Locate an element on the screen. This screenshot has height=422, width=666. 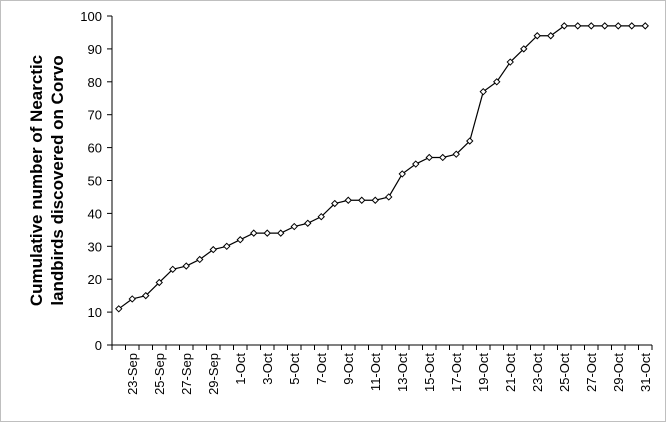
y-tick-label: 80 is located at coordinates (95, 82).